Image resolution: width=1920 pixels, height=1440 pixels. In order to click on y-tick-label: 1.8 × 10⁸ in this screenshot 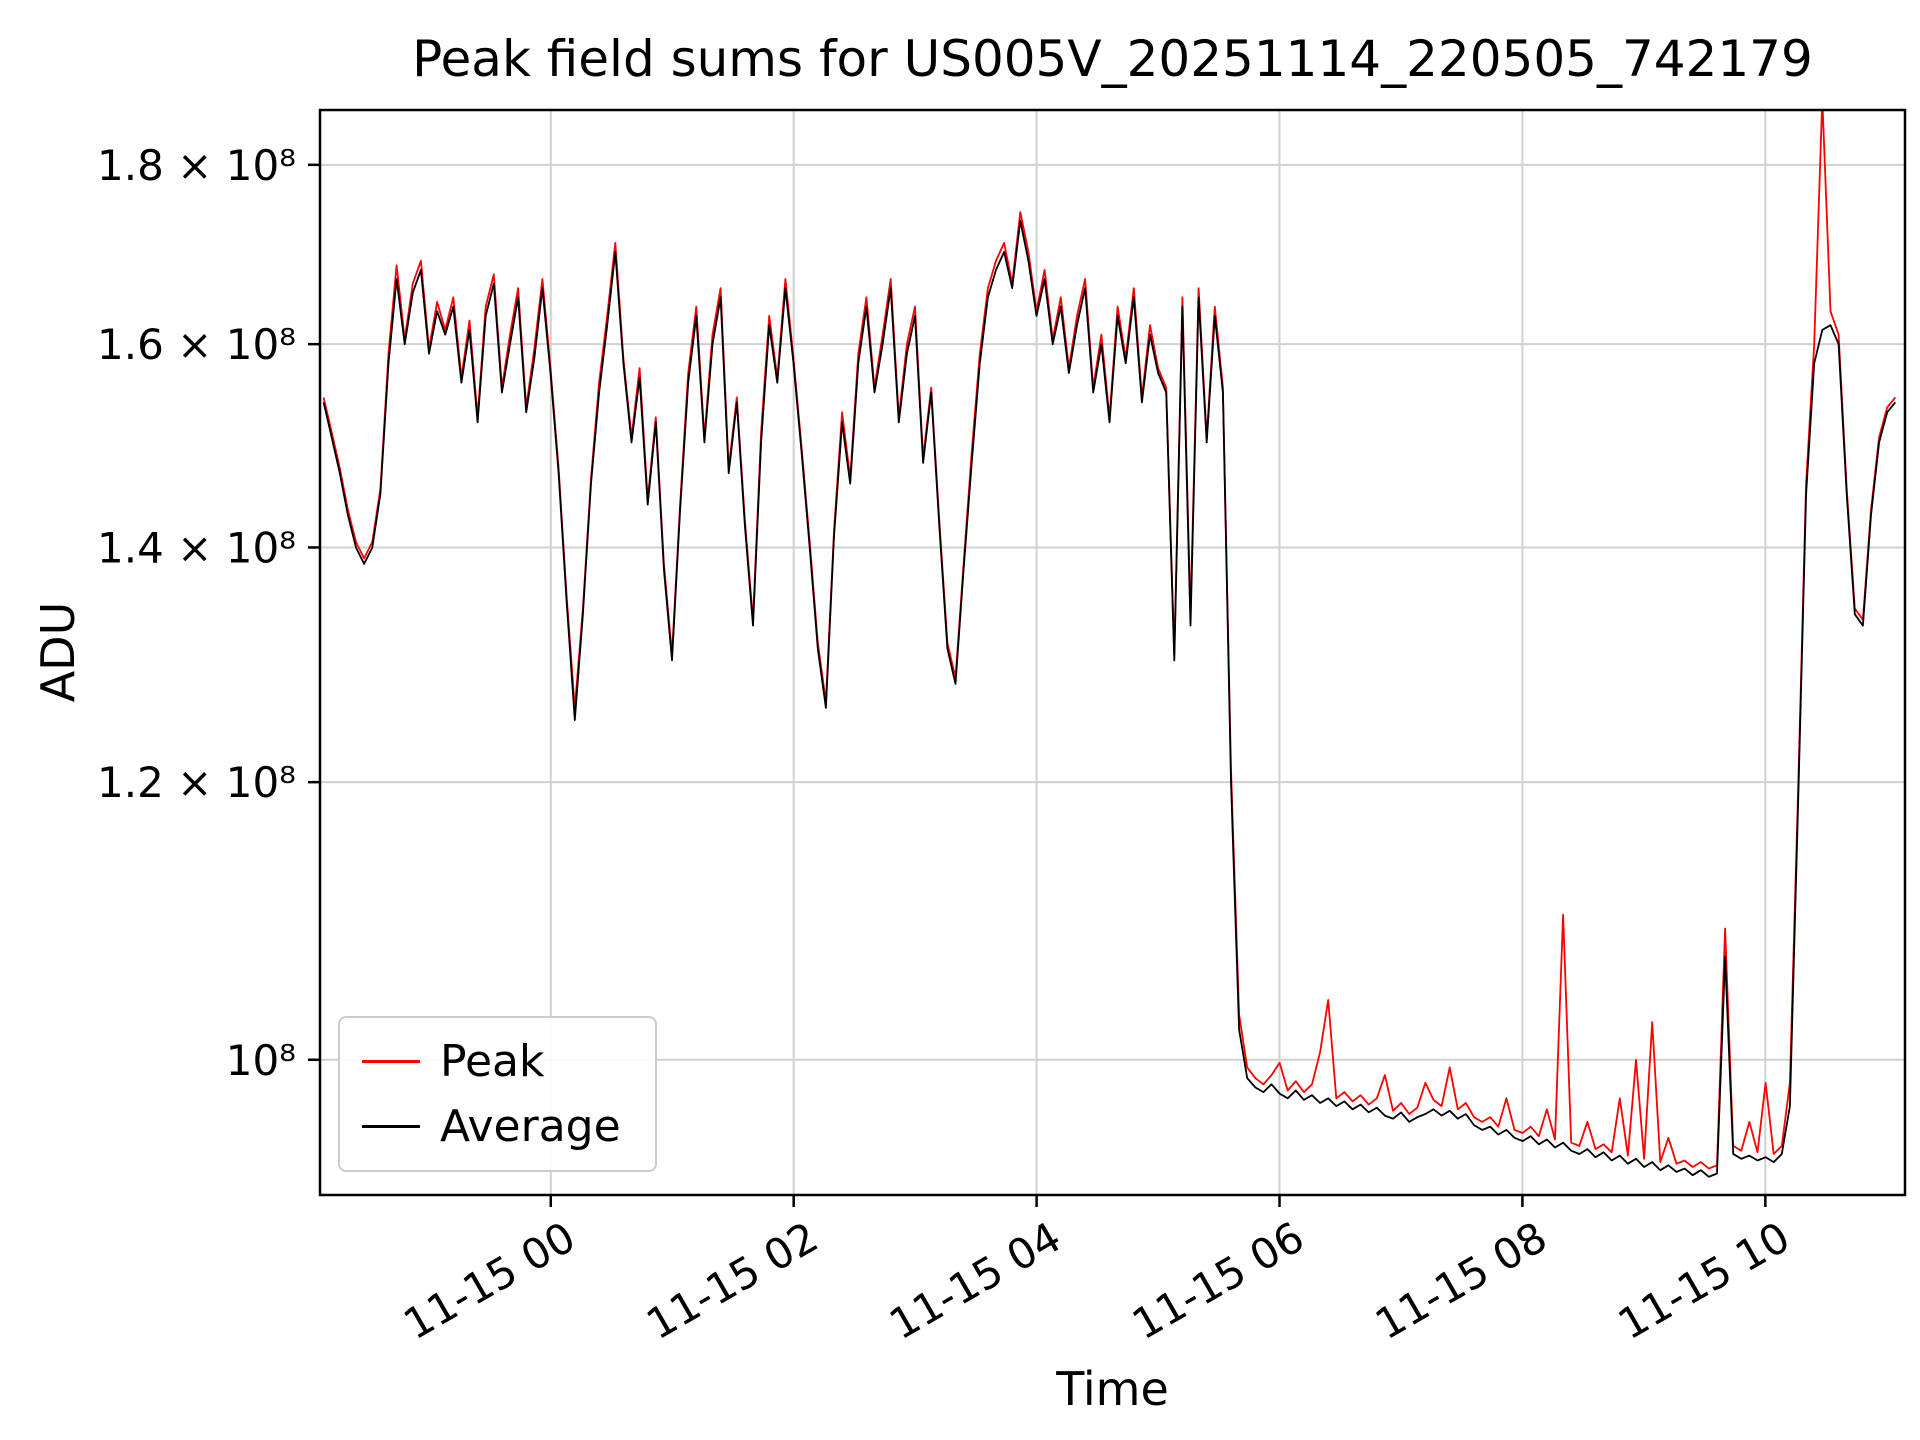, I will do `click(196, 165)`.